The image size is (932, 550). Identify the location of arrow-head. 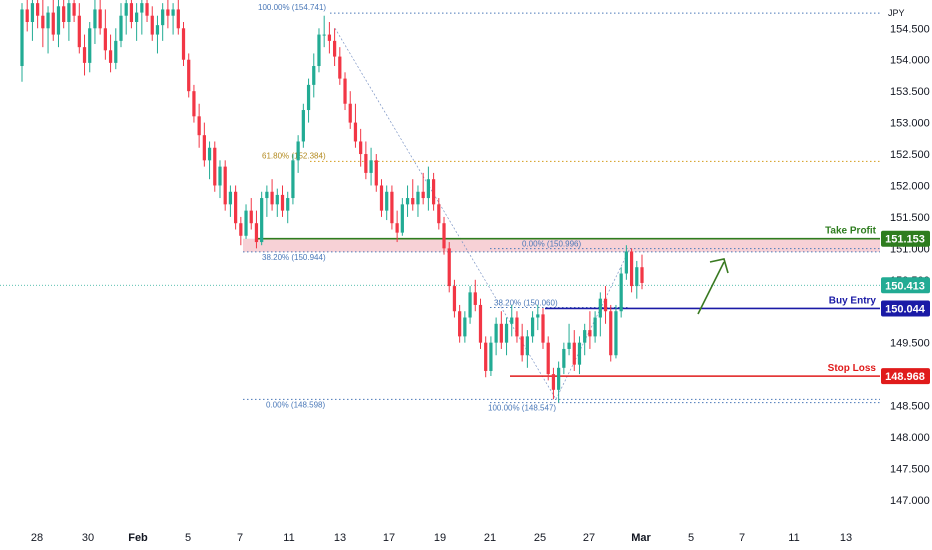
(719, 266).